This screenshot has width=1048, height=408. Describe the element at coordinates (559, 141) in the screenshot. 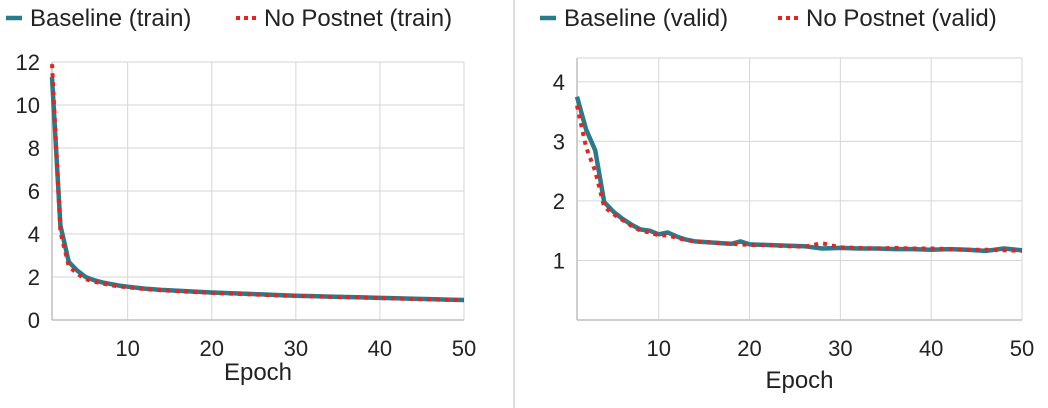

I see `y-tick-label: 3` at that location.